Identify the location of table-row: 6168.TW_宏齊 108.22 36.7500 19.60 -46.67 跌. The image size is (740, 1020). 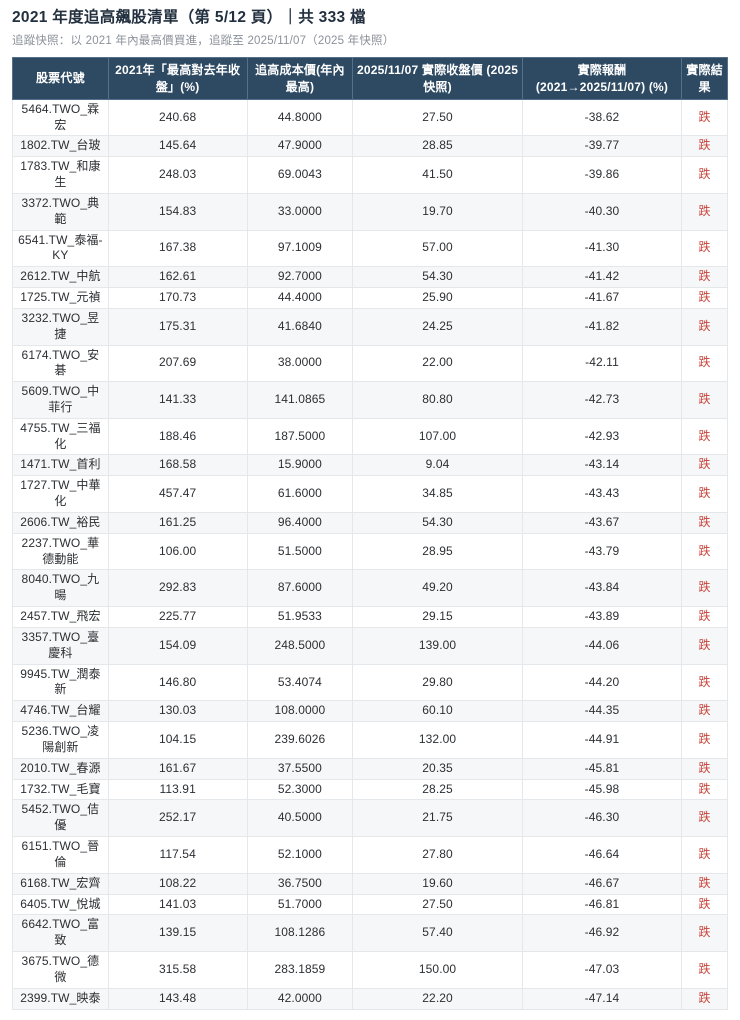
(370, 883).